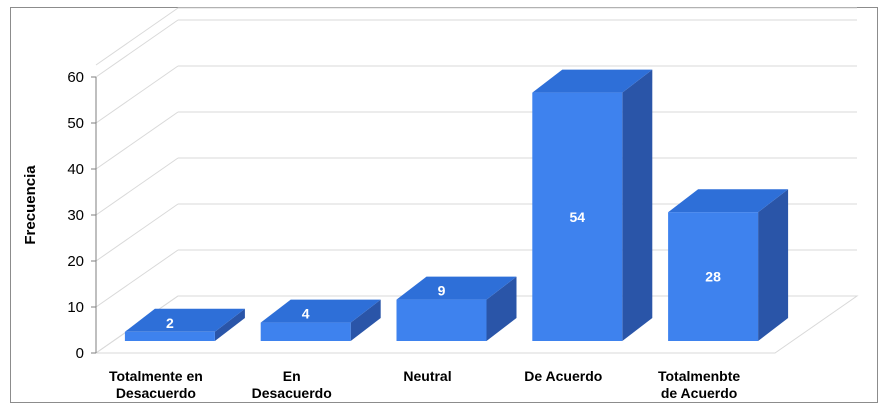 The height and width of the screenshot is (407, 888). I want to click on data-label: 28, so click(713, 277).